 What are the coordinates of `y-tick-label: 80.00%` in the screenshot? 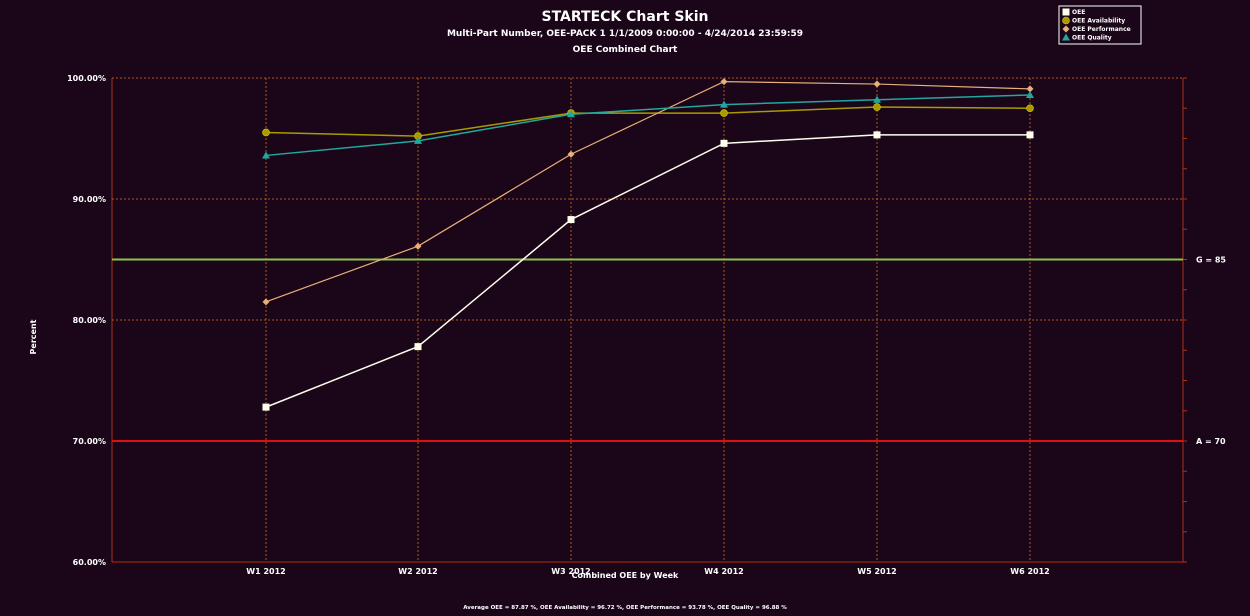 It's located at (89, 320).